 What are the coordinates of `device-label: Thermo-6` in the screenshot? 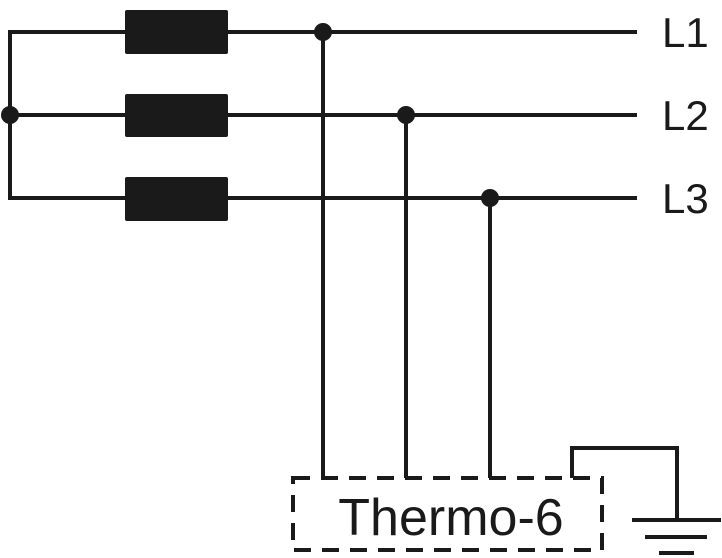 It's located at (450, 518).